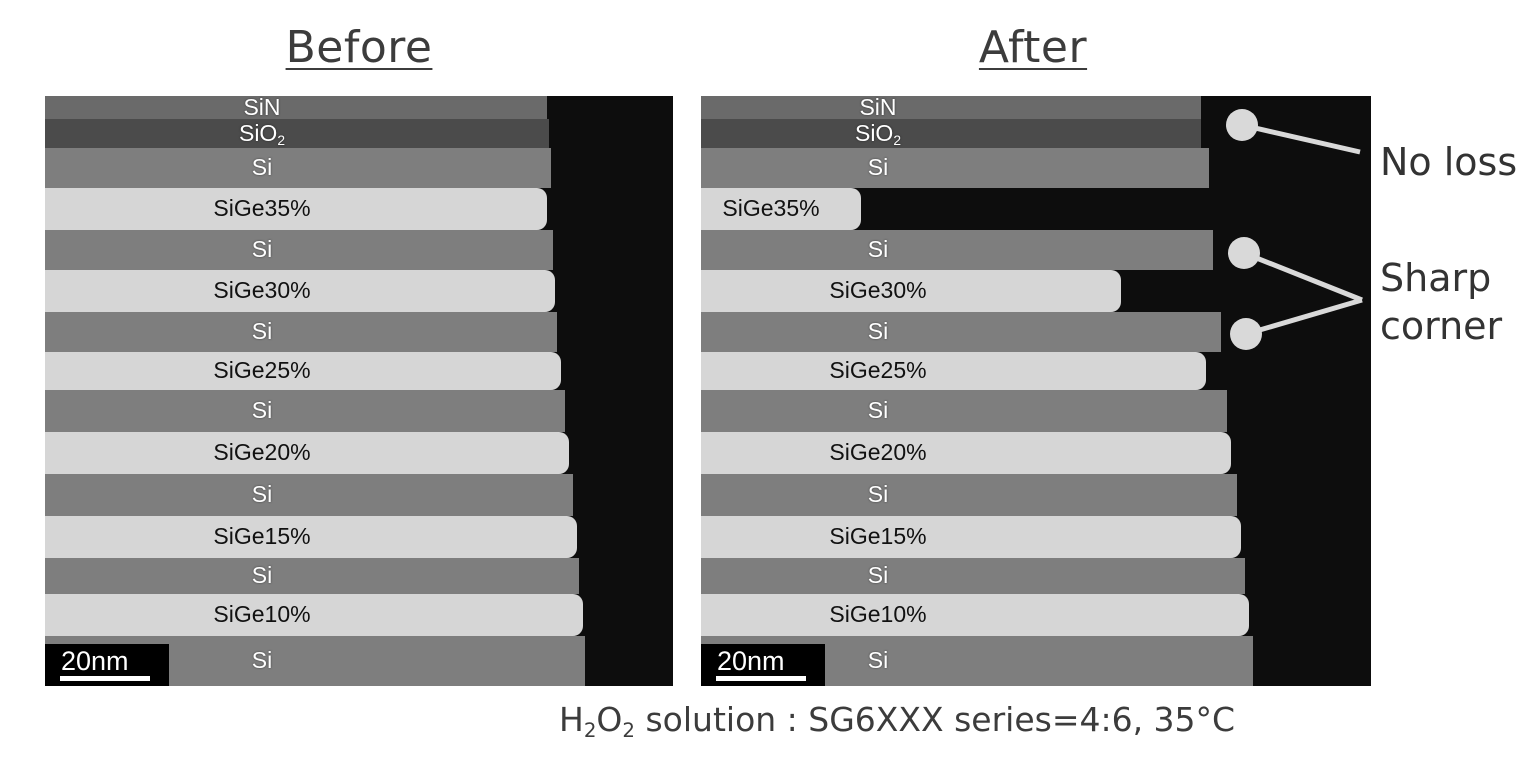 The image size is (1533, 765). What do you see at coordinates (1033, 47) in the screenshot?
I see `after-heading: After` at bounding box center [1033, 47].